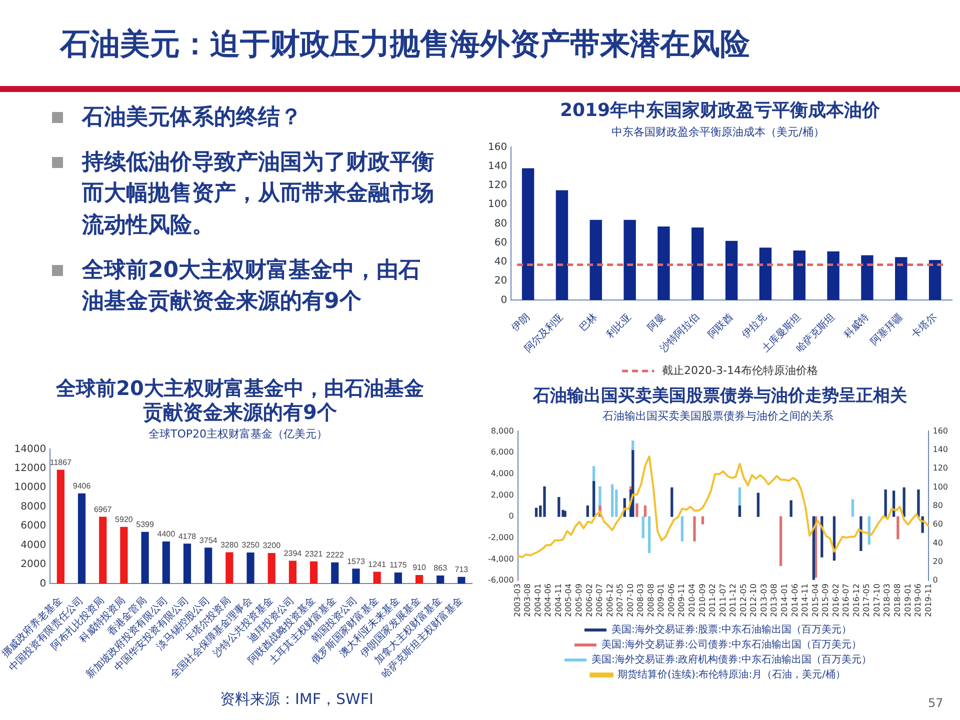 This screenshot has width=960, height=720. Describe the element at coordinates (718, 416) in the screenshot. I see `chart-subtitle: 石油输出国买卖美国股票债券与油价之间的关系` at that location.